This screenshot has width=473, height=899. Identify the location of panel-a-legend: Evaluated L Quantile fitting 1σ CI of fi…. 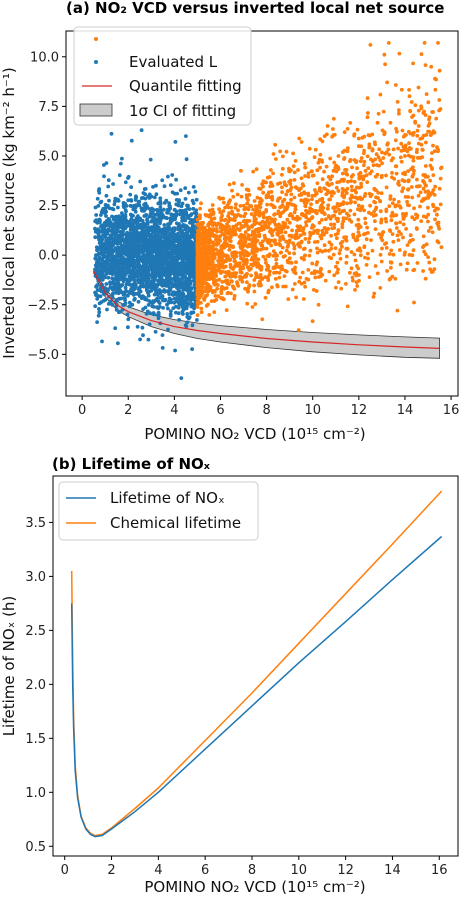
(162, 76).